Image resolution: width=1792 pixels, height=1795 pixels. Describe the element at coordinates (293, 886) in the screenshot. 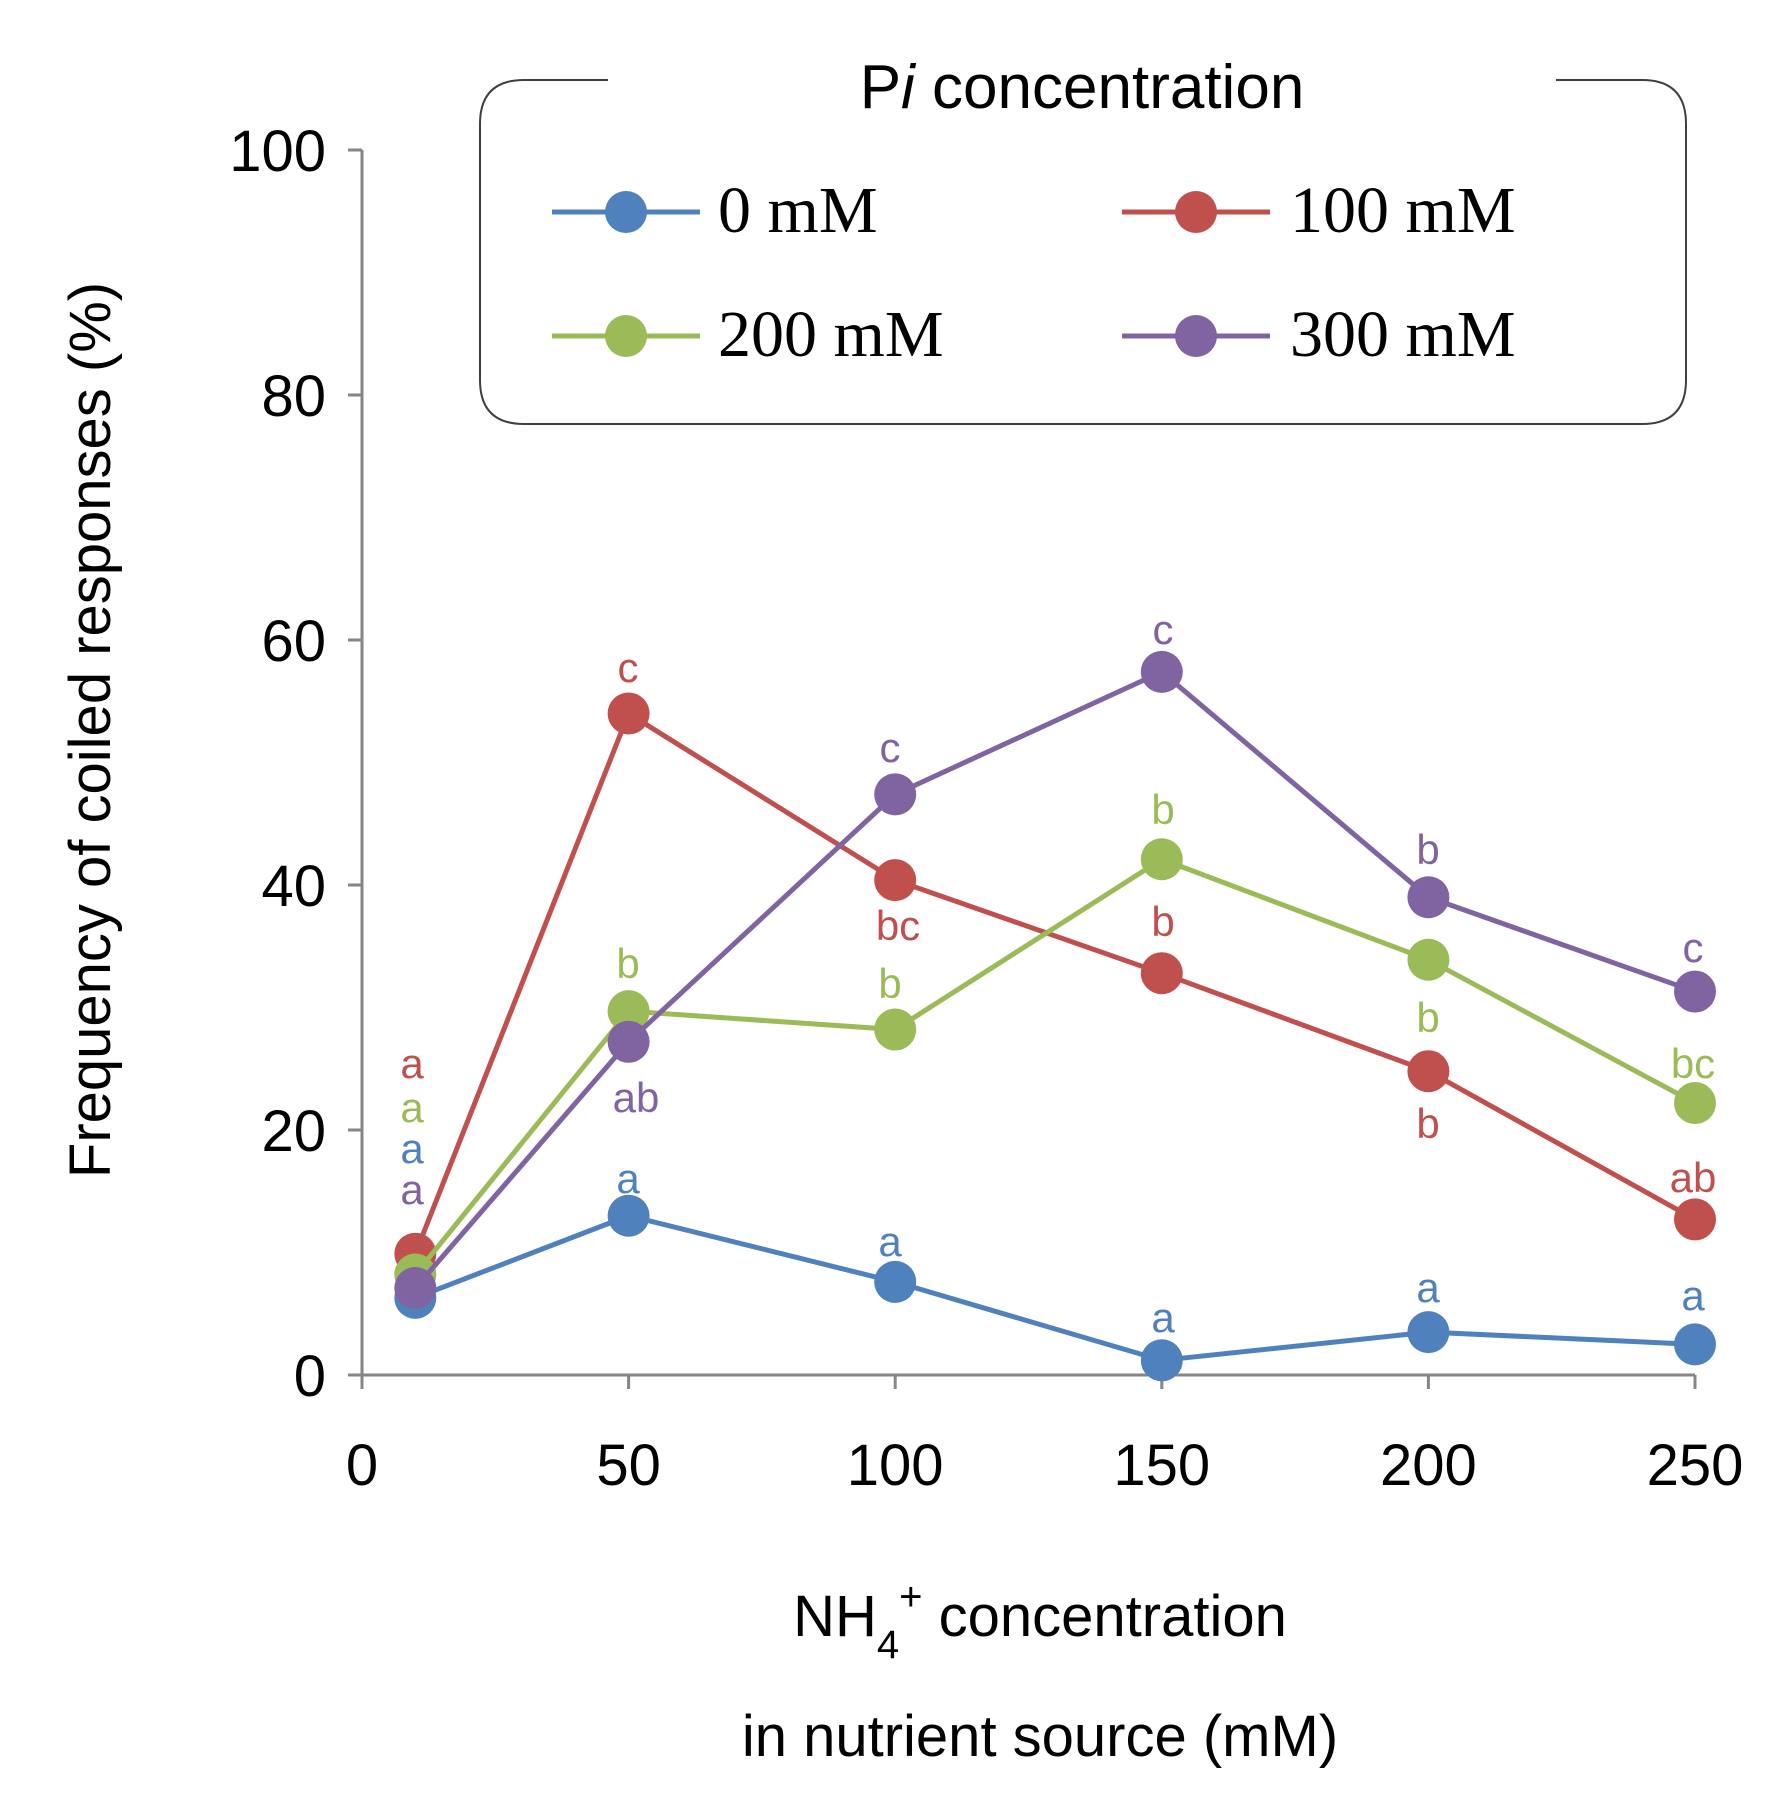

I see `y-tick-label: 40` at that location.